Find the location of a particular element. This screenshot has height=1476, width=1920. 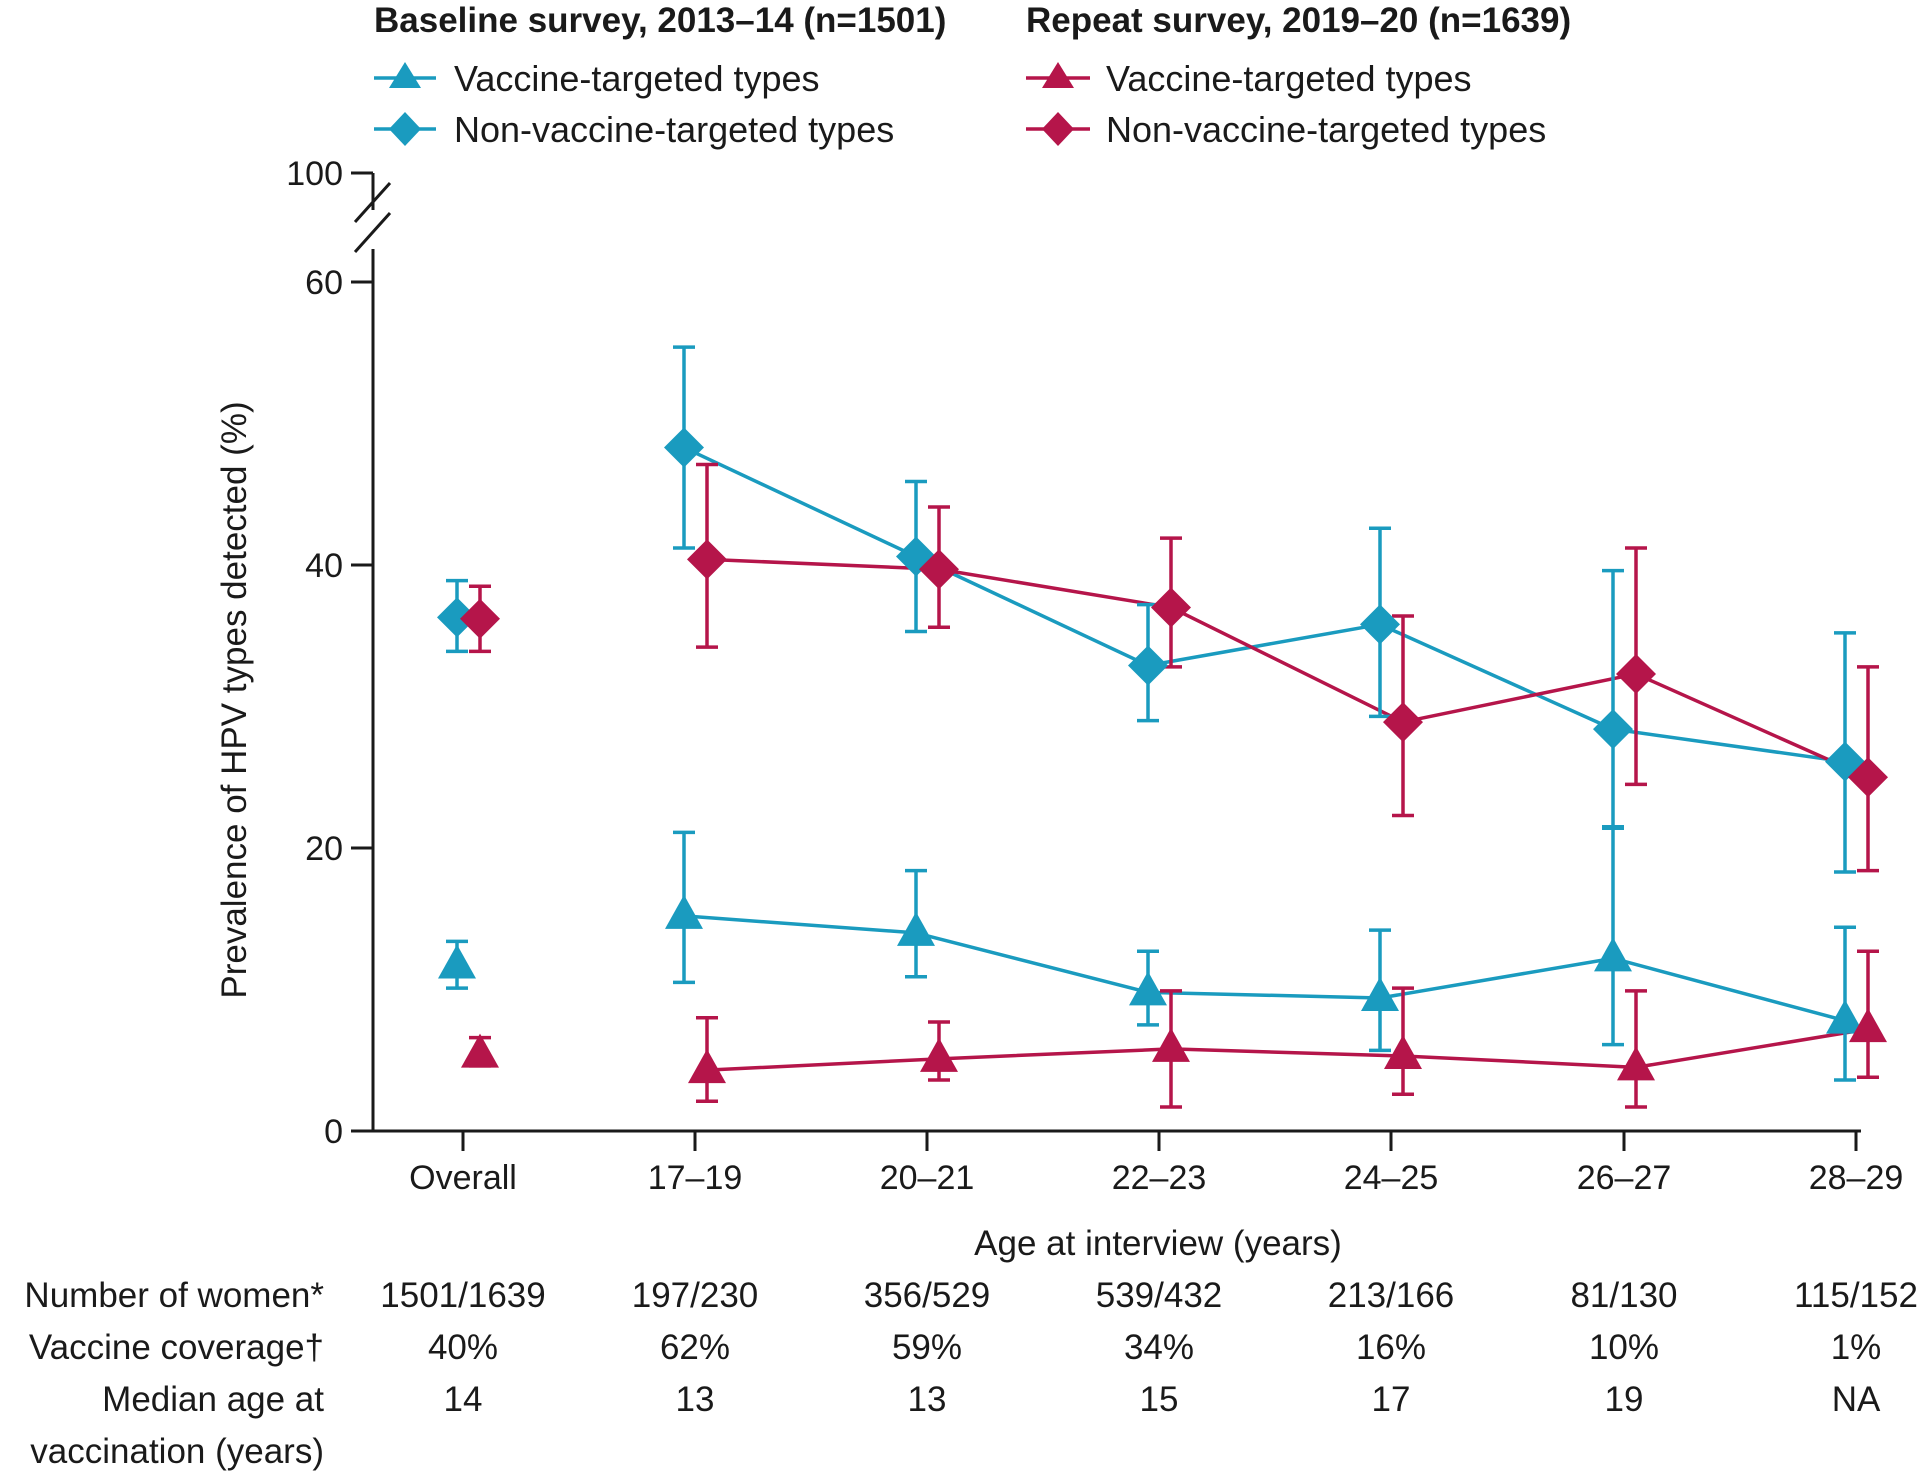

table-row-label: Median age at is located at coordinates (213, 1399).